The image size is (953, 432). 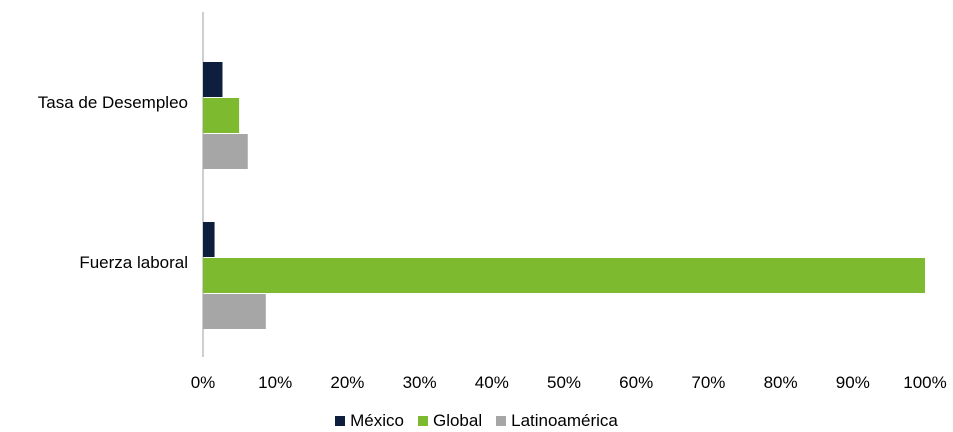 What do you see at coordinates (853, 382) in the screenshot?
I see `x-tick-label: 90%` at bounding box center [853, 382].